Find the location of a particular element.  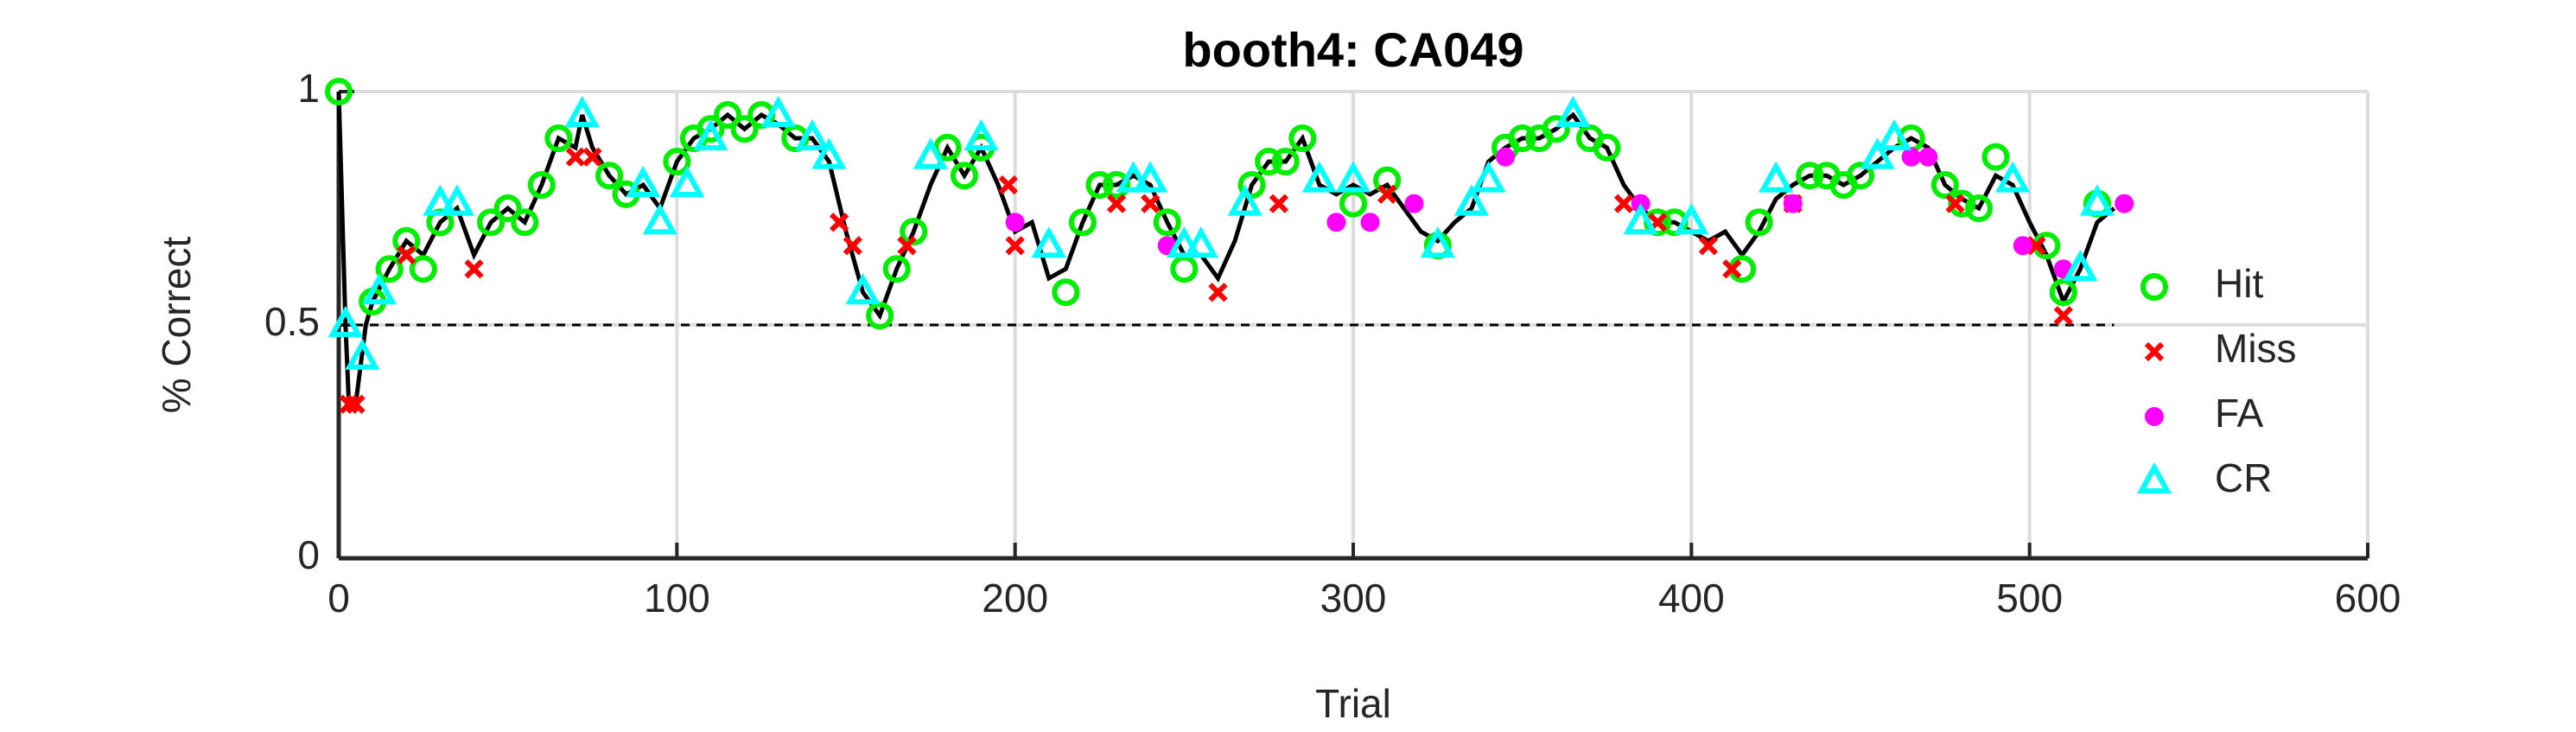

x-tick-label: 500 is located at coordinates (2029, 598).